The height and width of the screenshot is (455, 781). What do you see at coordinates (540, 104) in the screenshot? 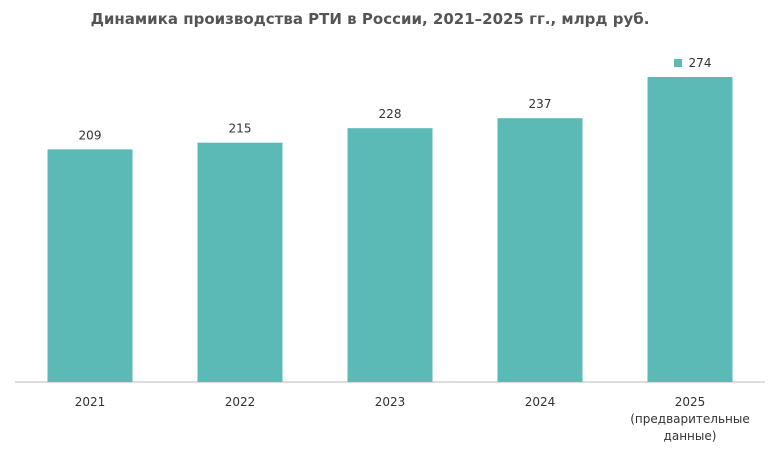
I see `data-label: 237` at bounding box center [540, 104].